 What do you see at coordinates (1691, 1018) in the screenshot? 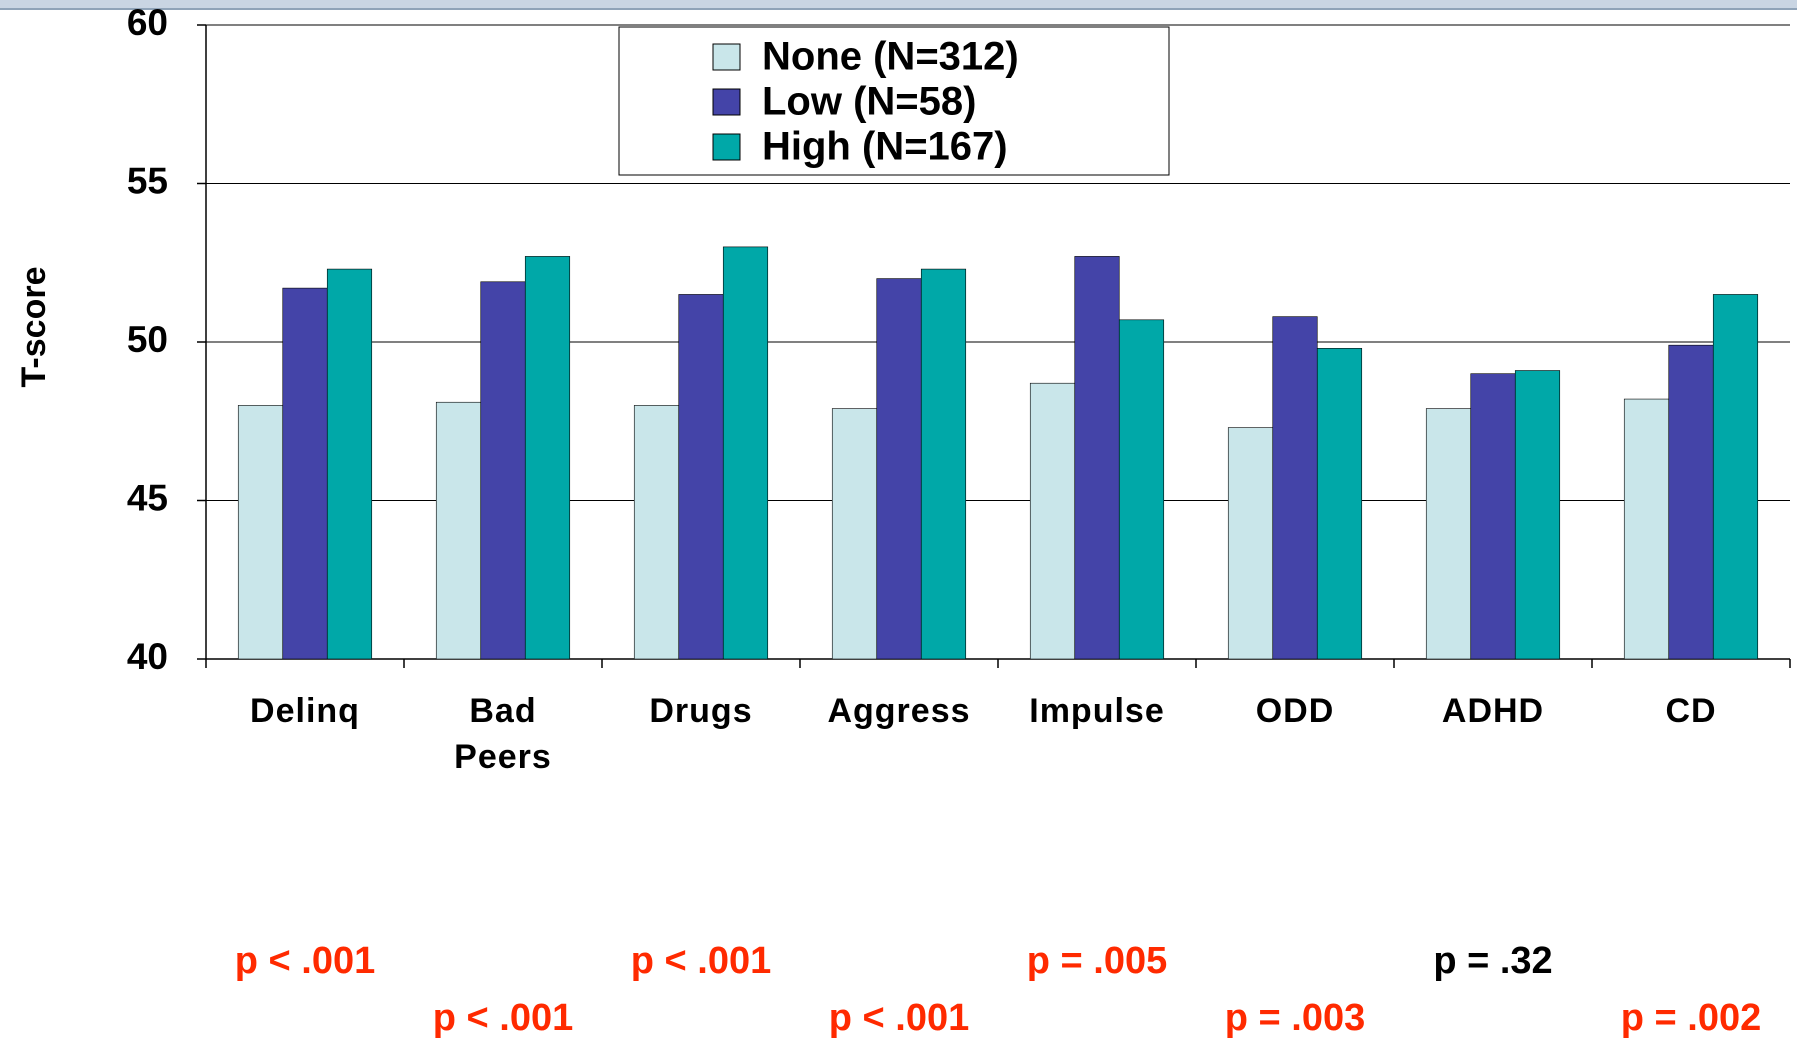
I see `p-value: p = .002` at bounding box center [1691, 1018].